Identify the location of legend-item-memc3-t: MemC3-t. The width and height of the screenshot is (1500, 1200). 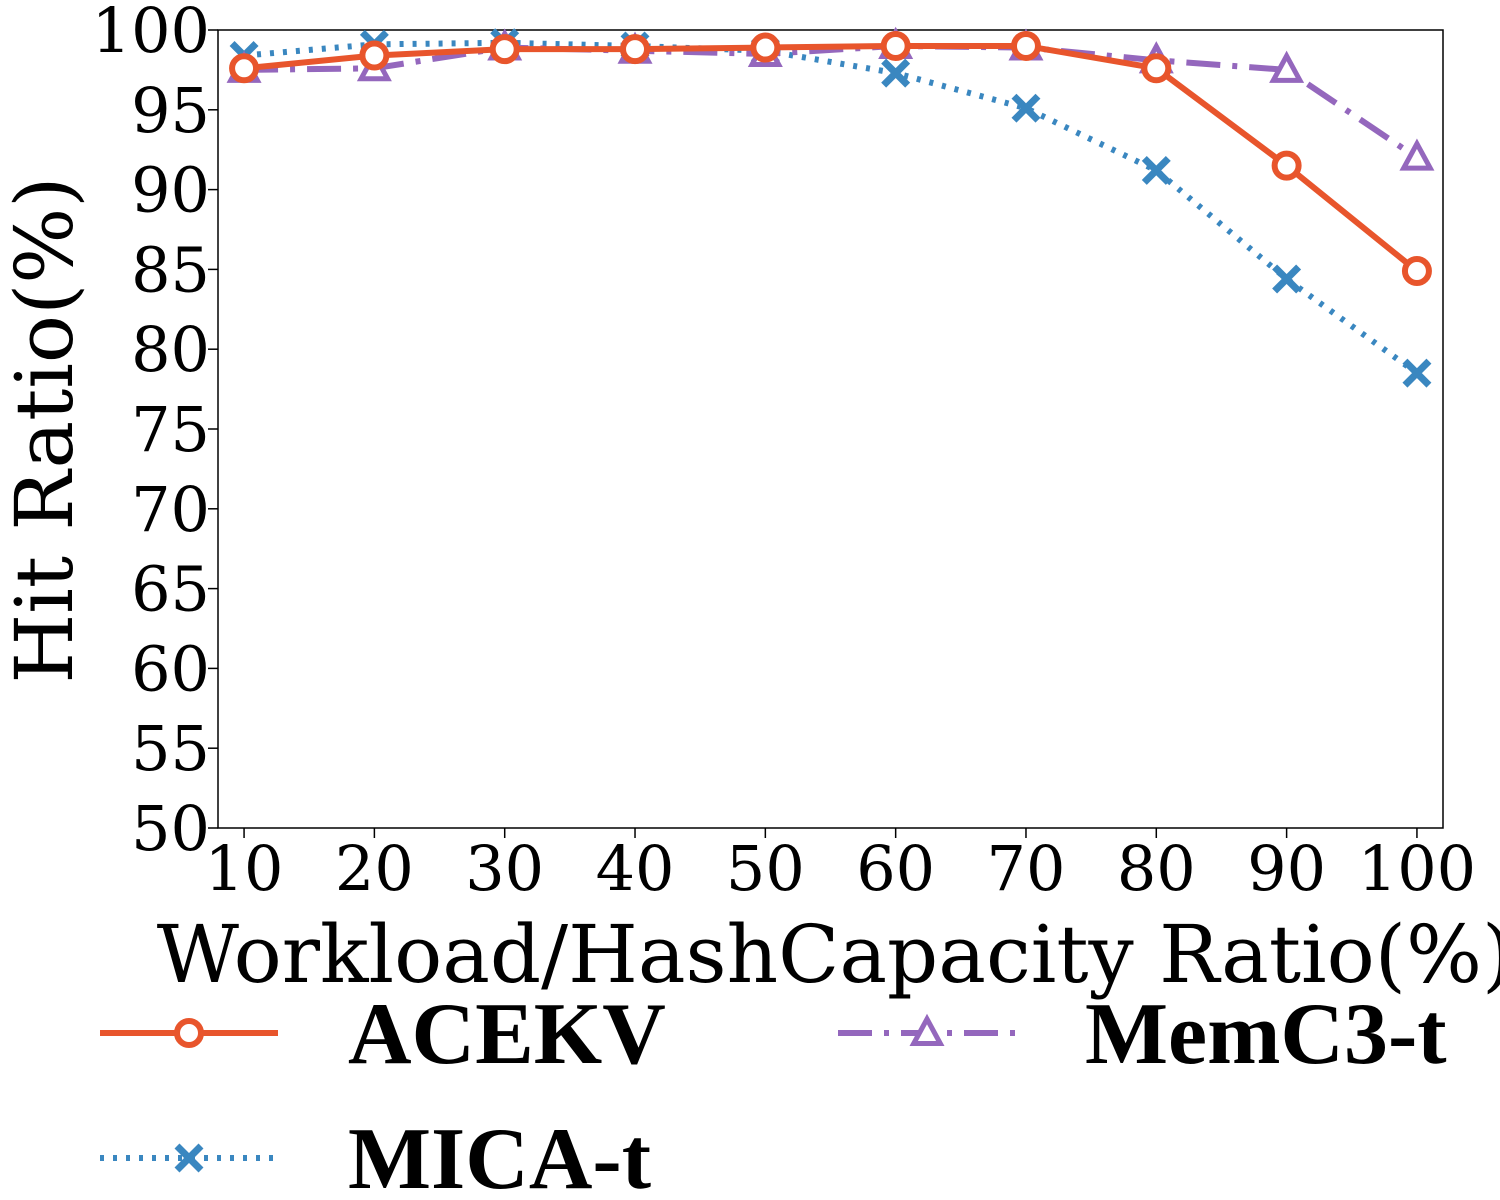
(1142, 1034).